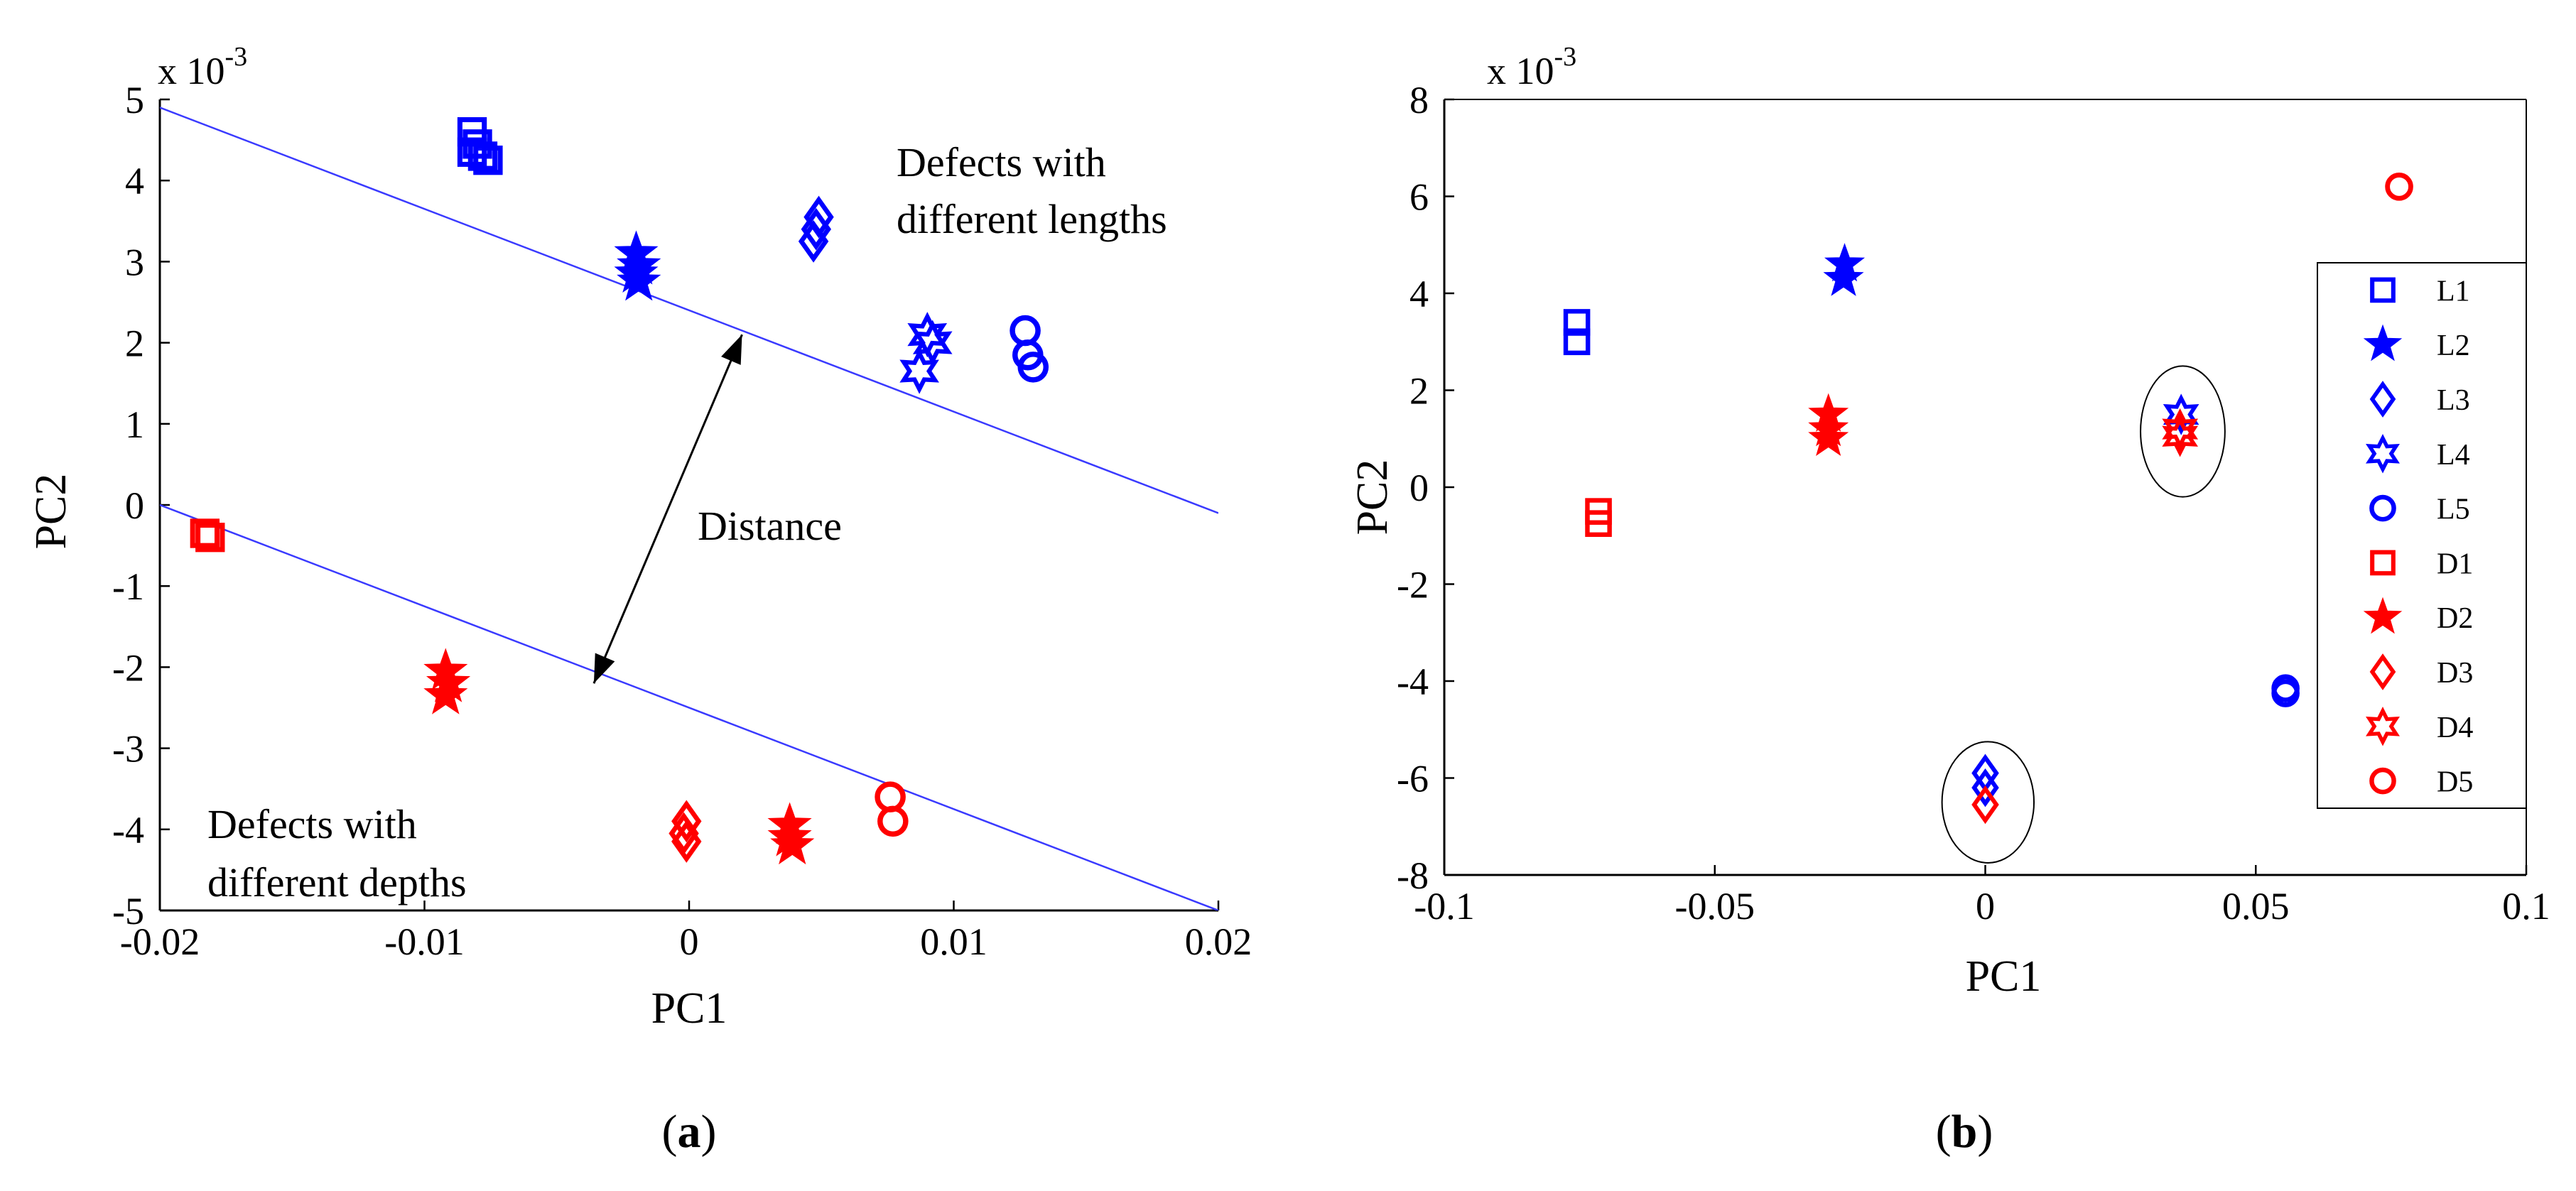 The image size is (2576, 1191). What do you see at coordinates (1001, 162) in the screenshot?
I see `annotation-lengths-line1: Defects with` at bounding box center [1001, 162].